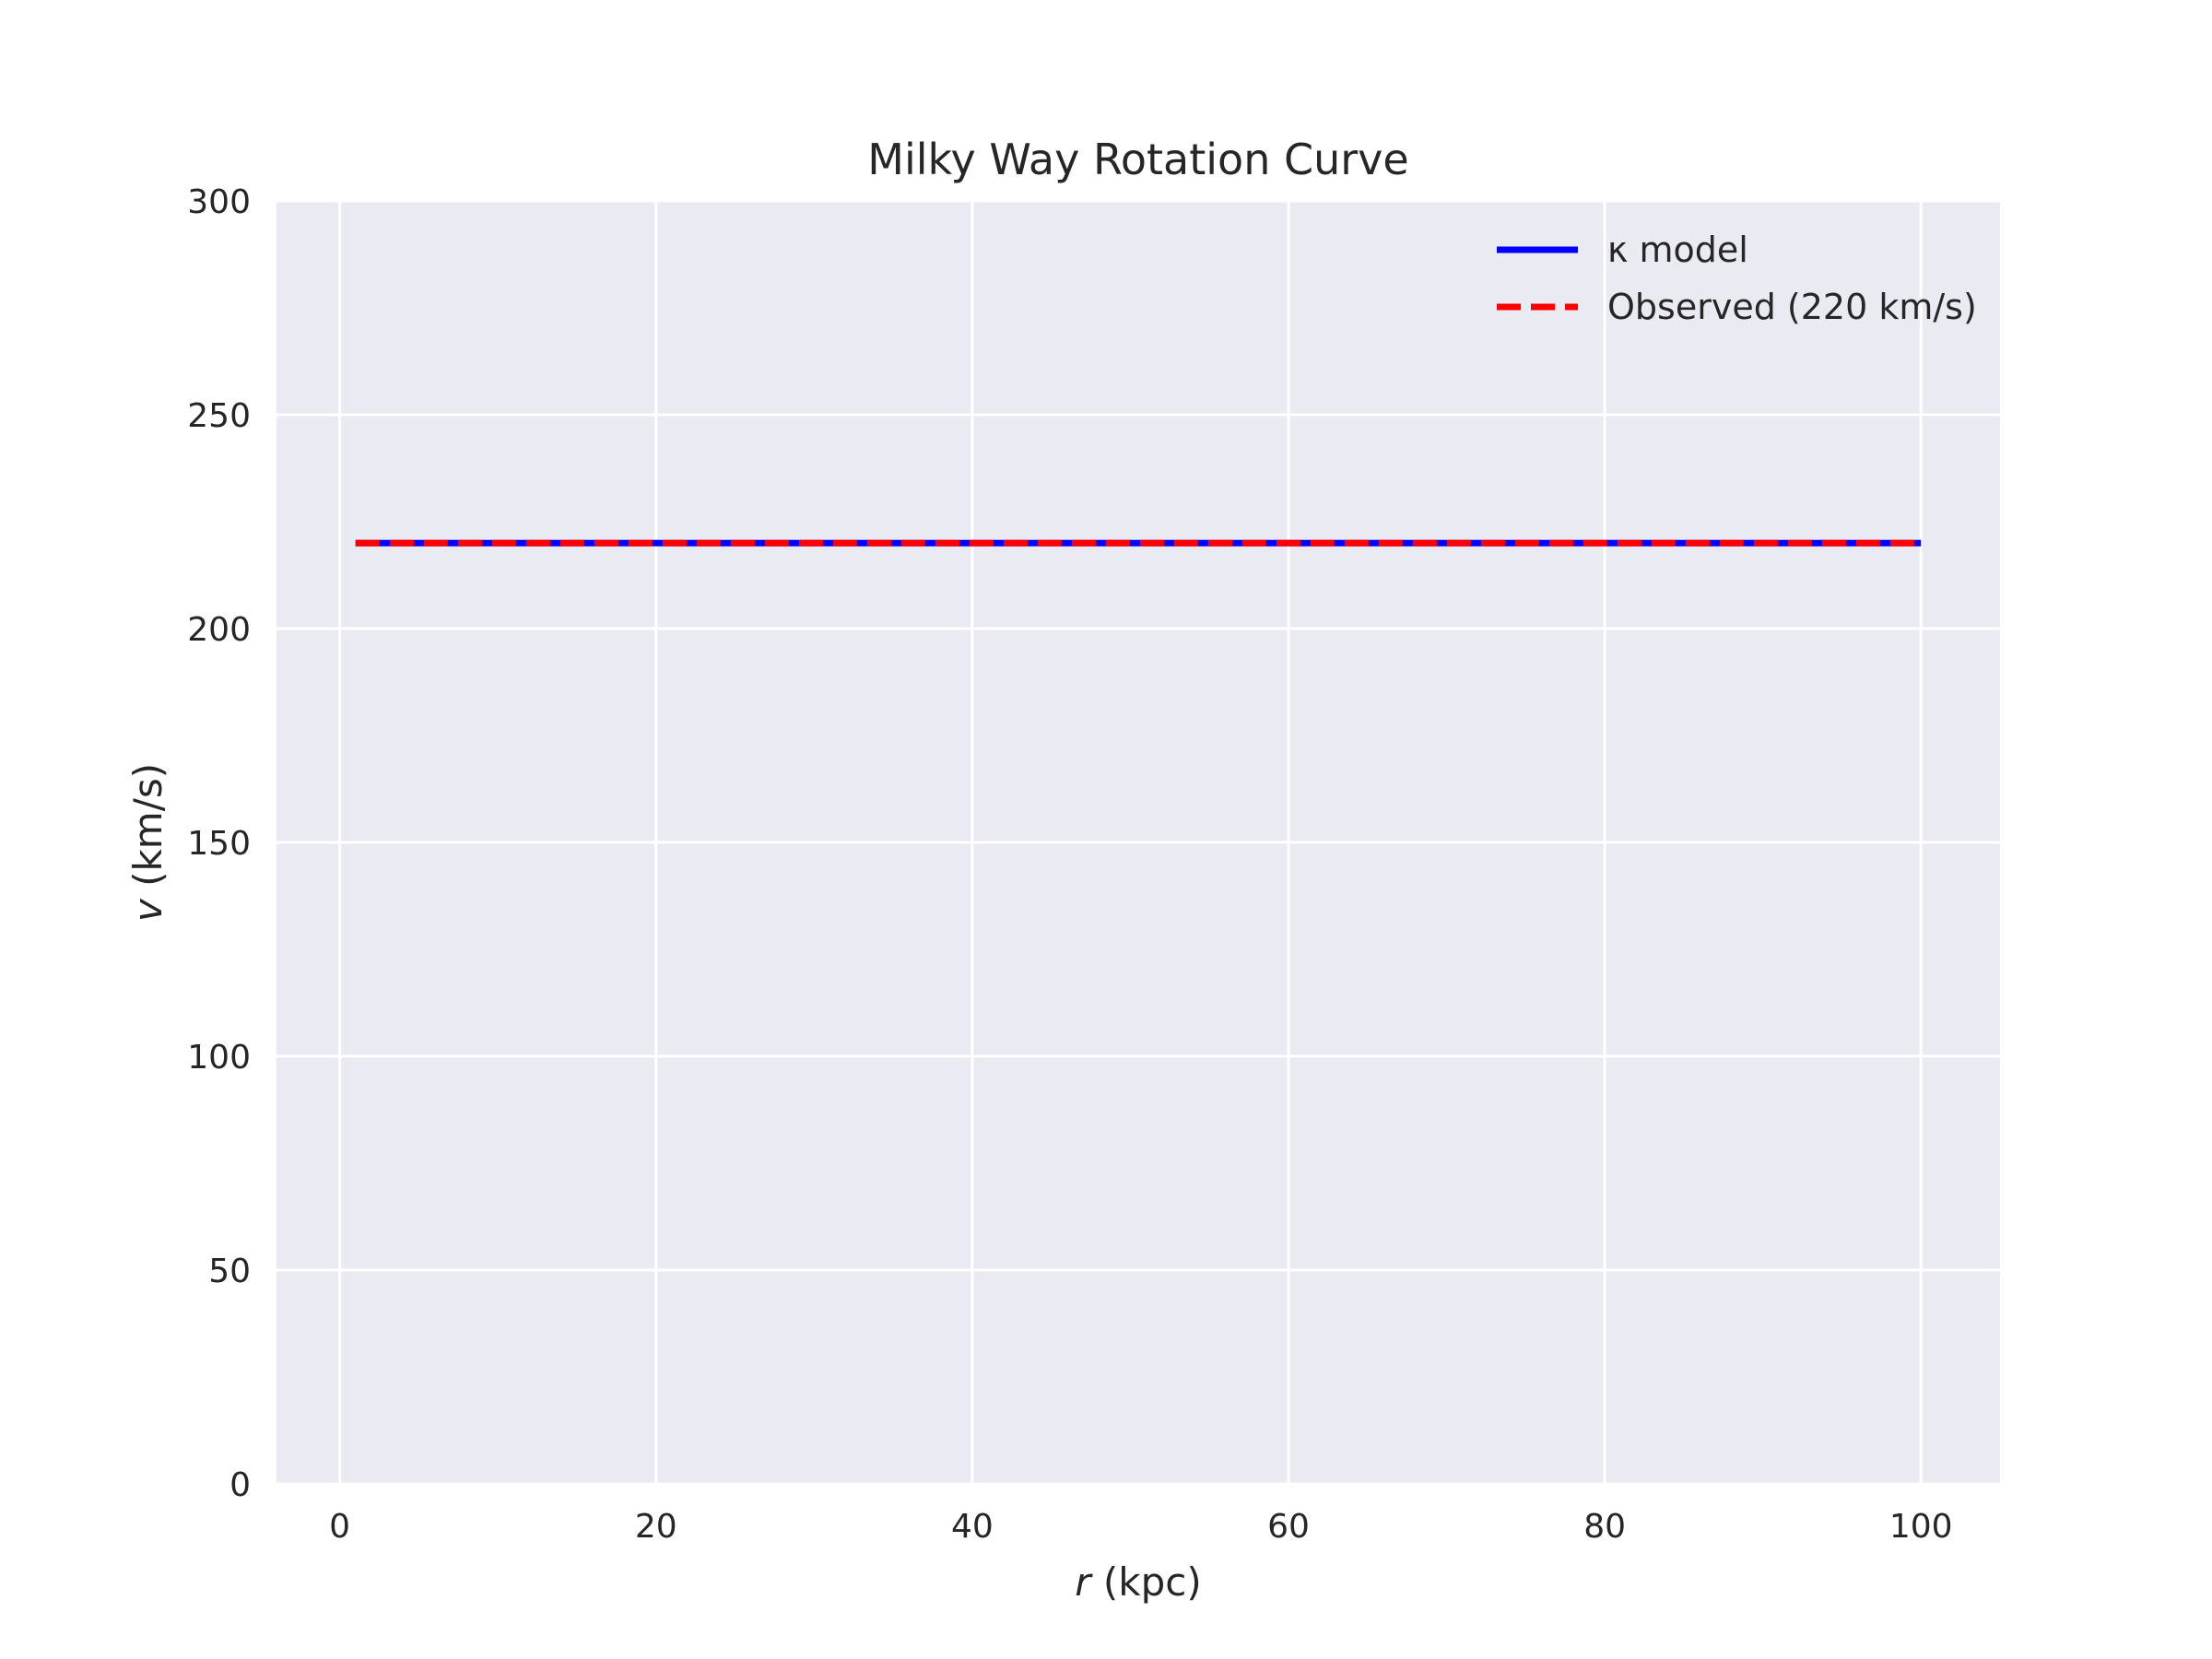 This screenshot has height=1659, width=2212. I want to click on y-axis-variable: v, so click(148, 910).